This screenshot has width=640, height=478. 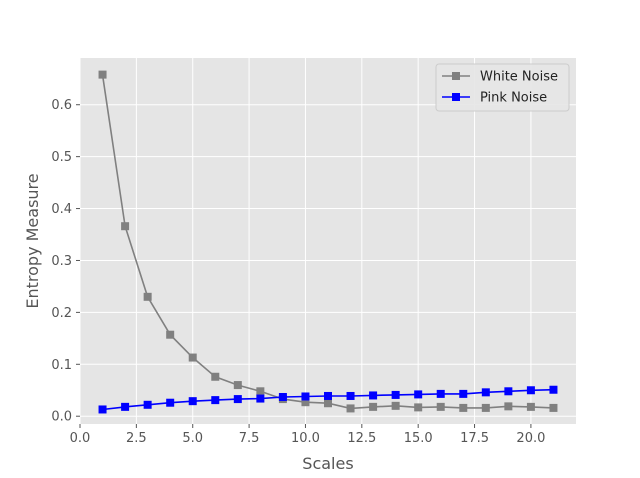 What do you see at coordinates (474, 438) in the screenshot?
I see `x-tick-label: 17.5` at bounding box center [474, 438].